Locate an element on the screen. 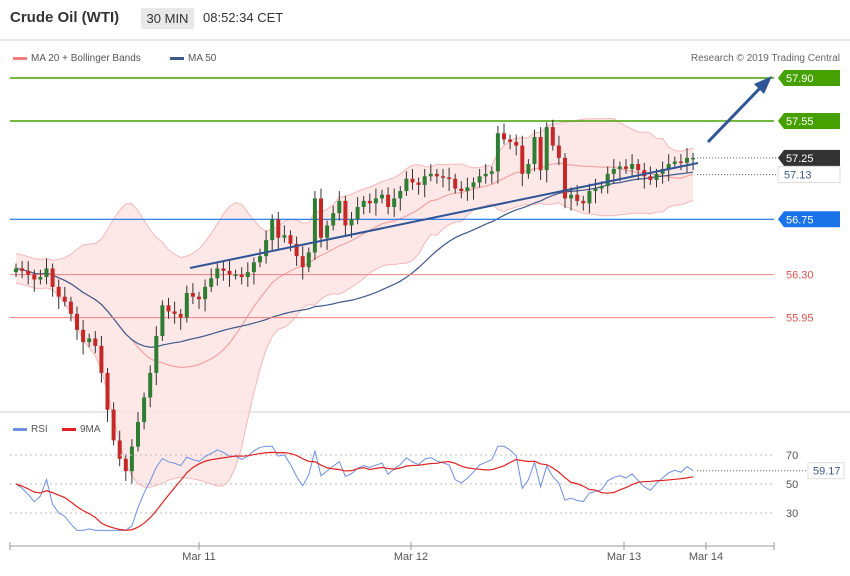  interval-badge: 30 MIN is located at coordinates (167, 18).